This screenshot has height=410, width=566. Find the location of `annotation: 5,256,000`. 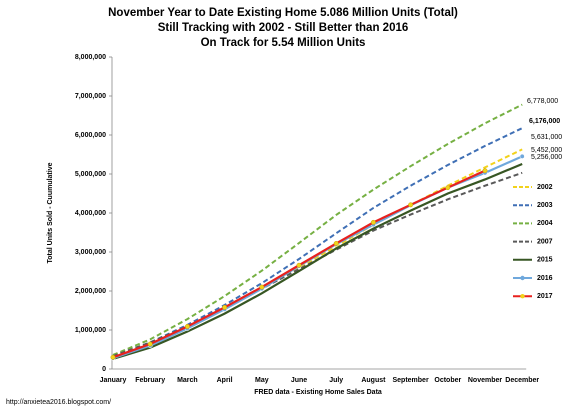

annotation: 5,256,000 is located at coordinates (546, 157).